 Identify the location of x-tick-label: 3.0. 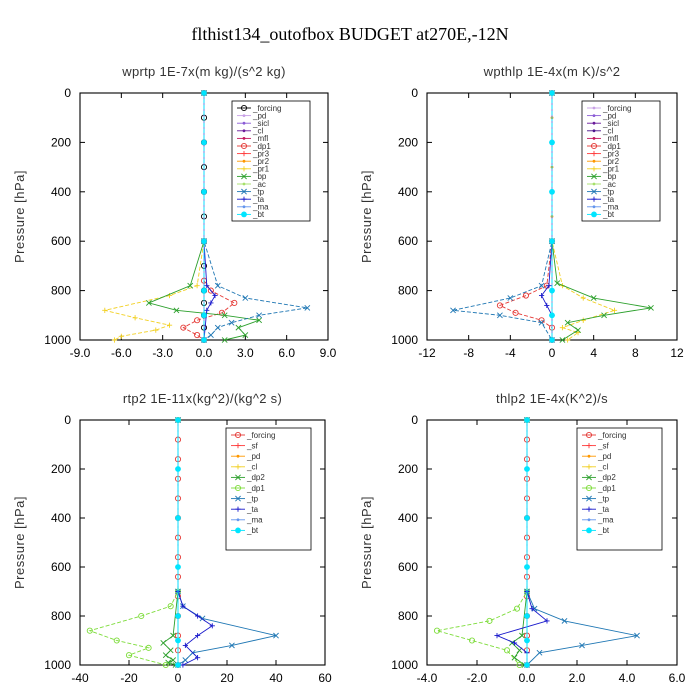
(245, 353).